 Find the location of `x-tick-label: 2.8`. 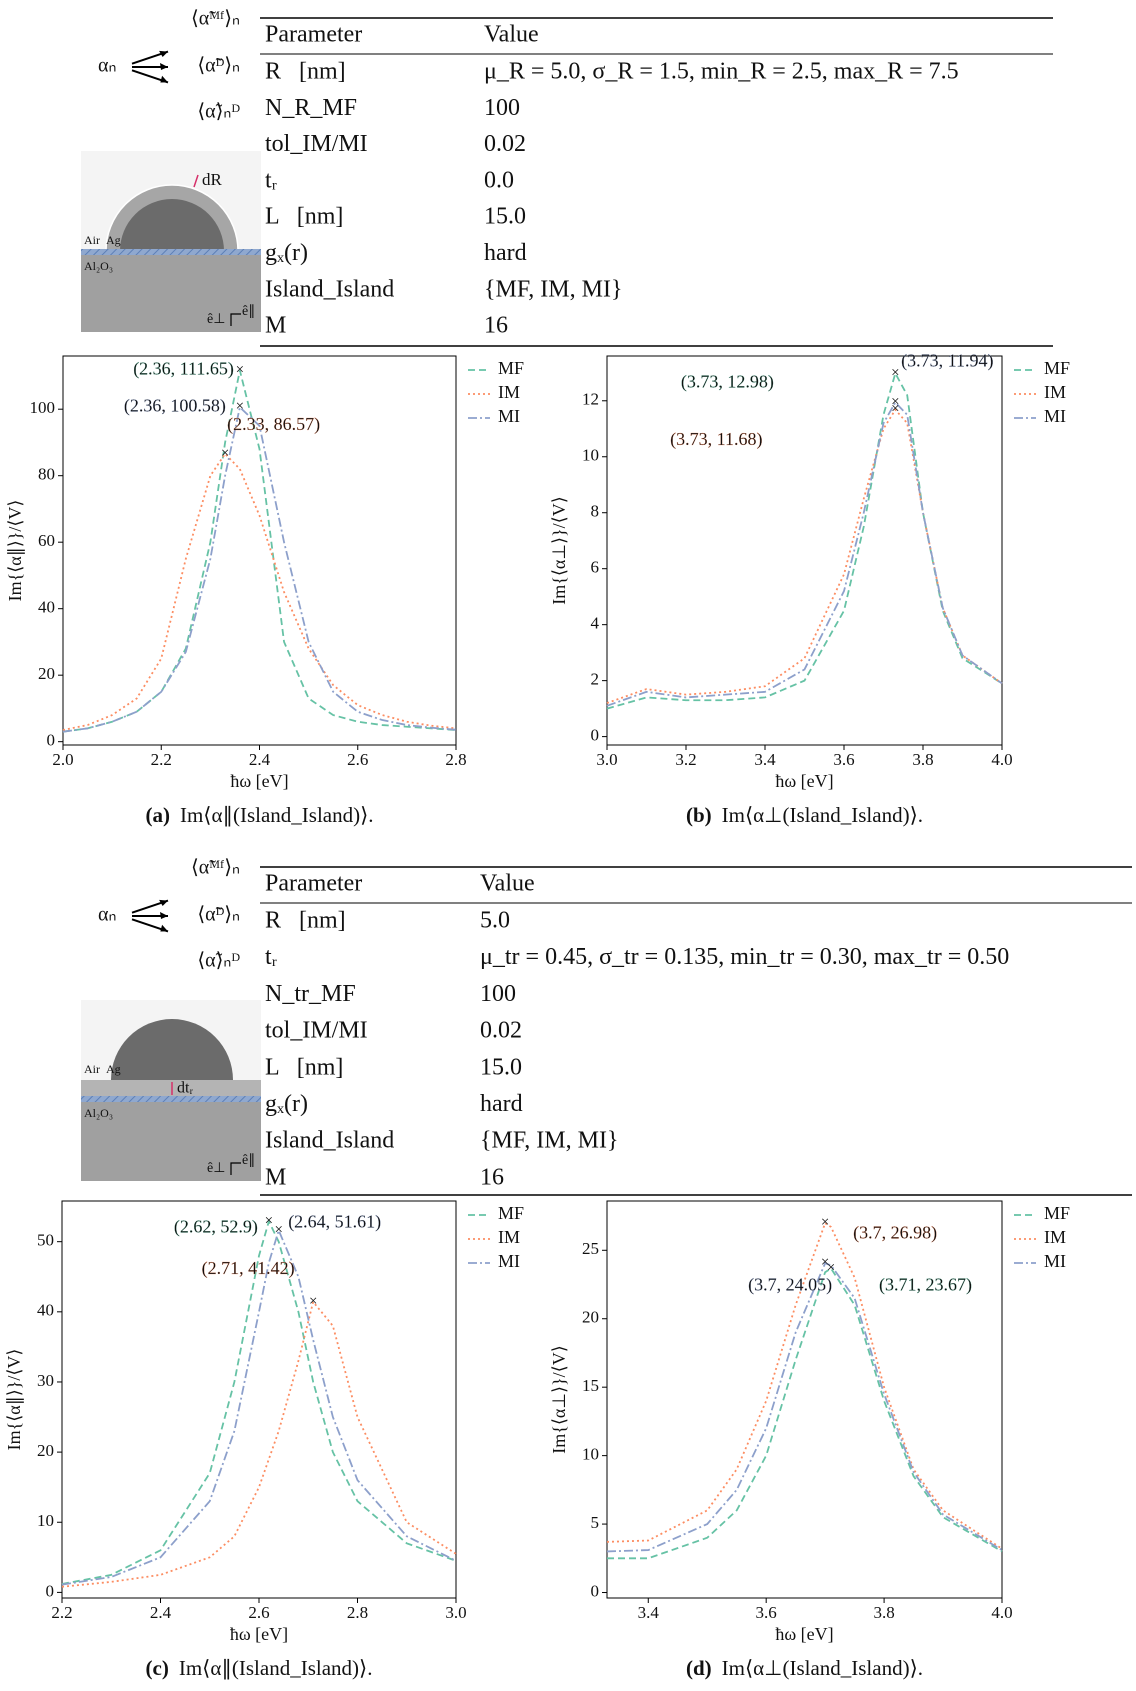

x-tick-label: 2.8 is located at coordinates (455, 759).